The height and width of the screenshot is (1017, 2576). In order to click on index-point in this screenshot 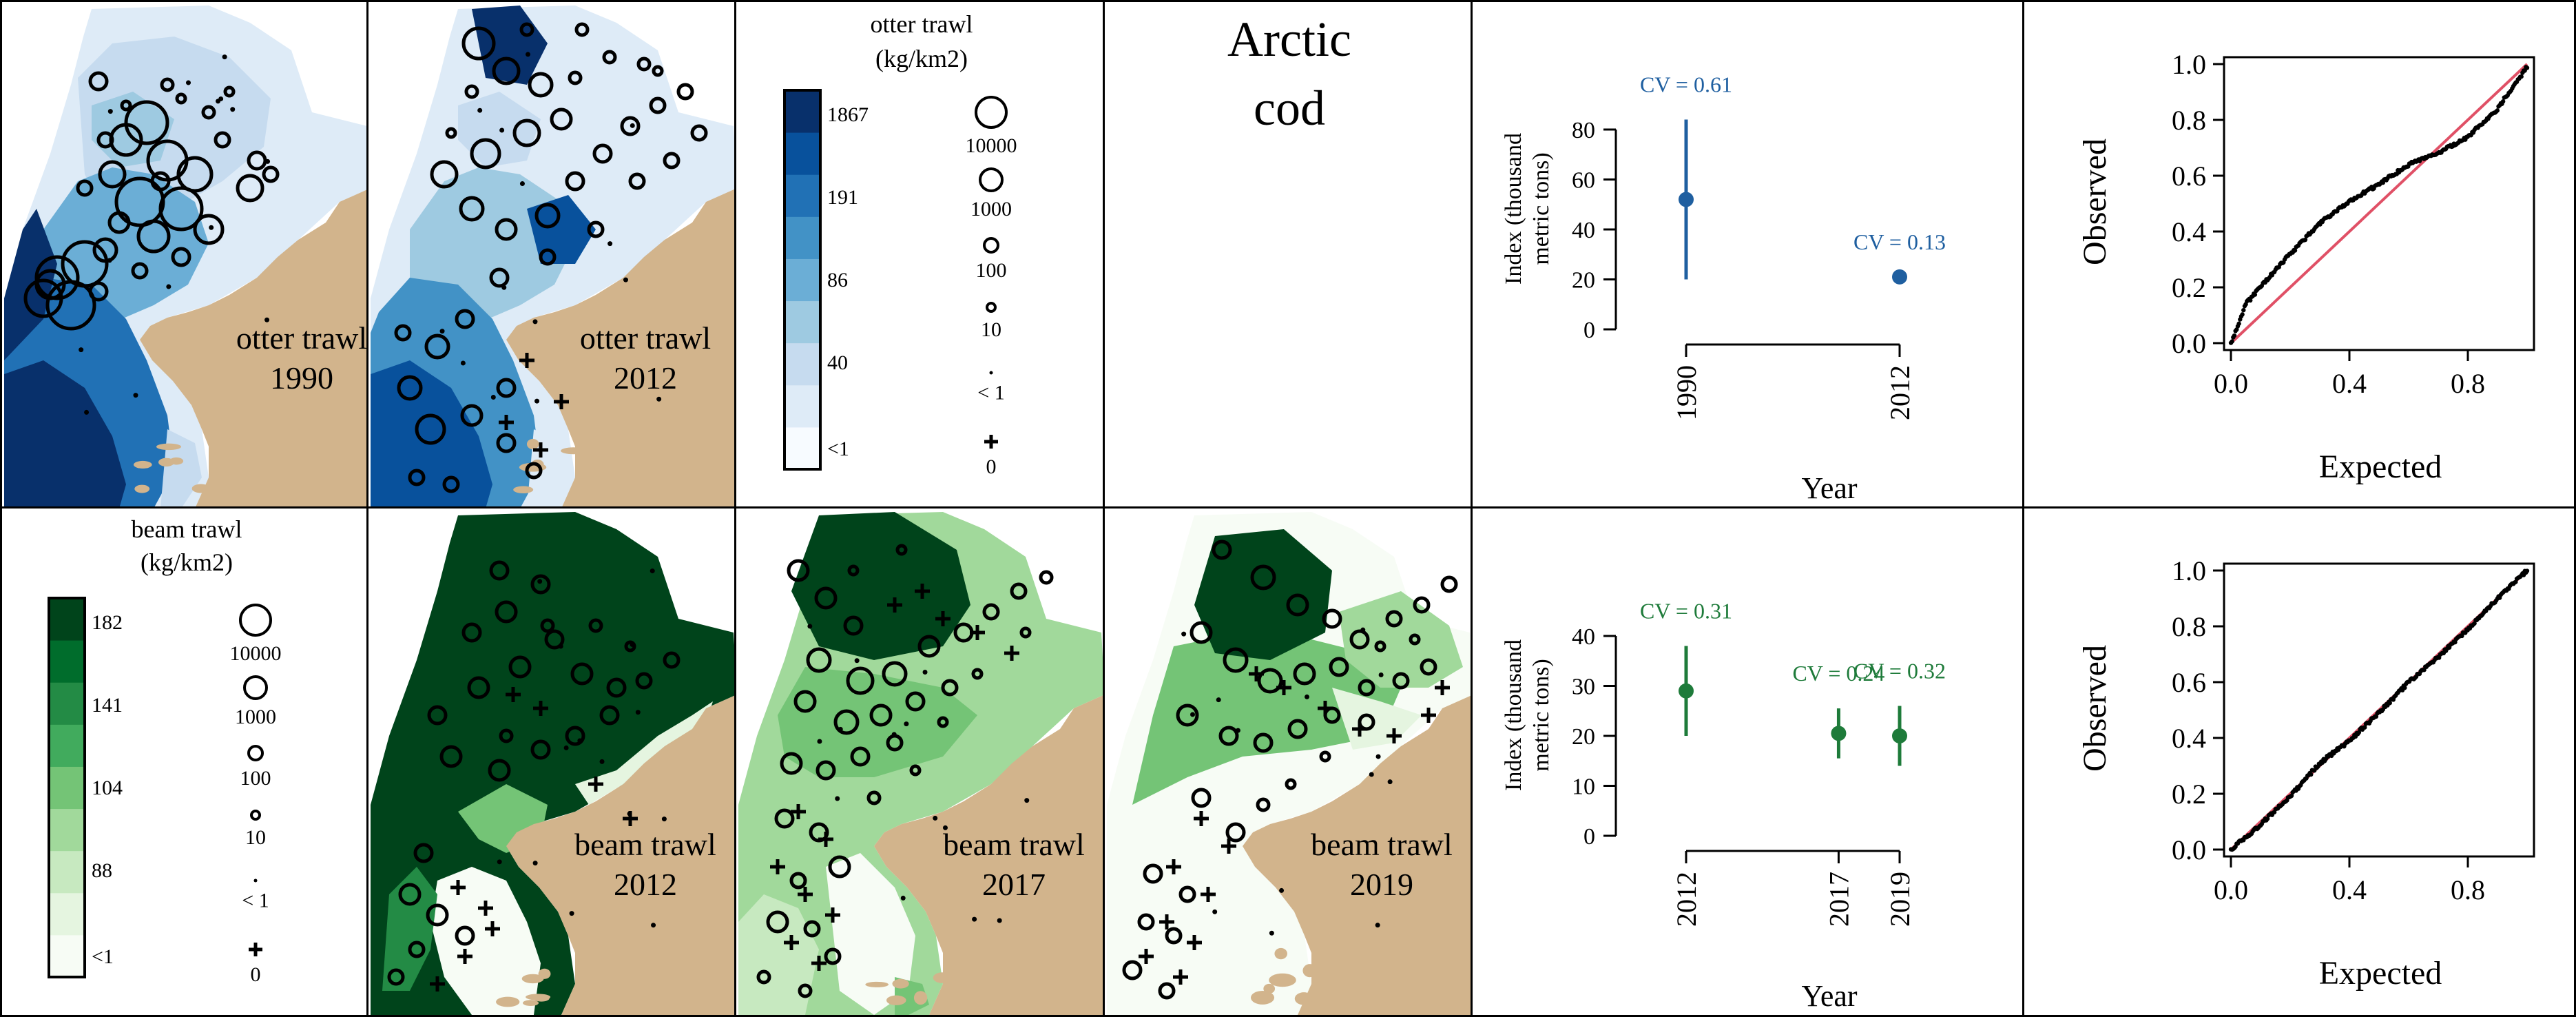, I will do `click(1839, 733)`.